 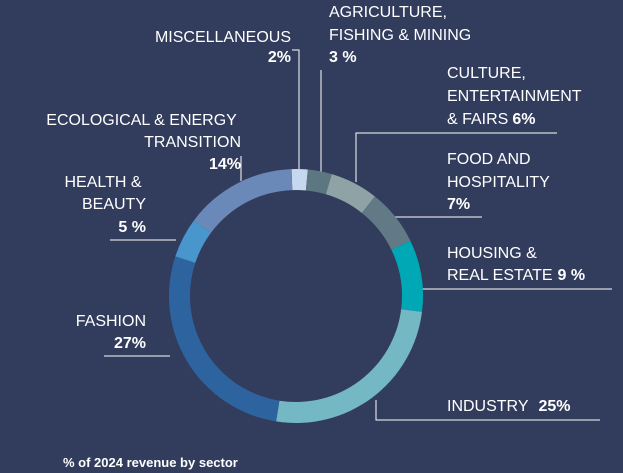 I want to click on value-label: 5 %, so click(x=132, y=227).